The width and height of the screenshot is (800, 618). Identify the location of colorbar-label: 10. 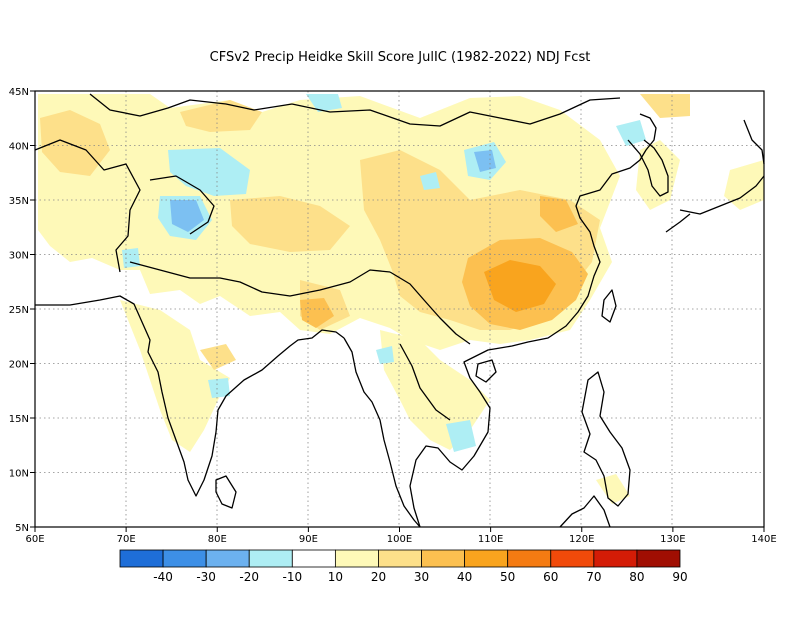
(335, 577).